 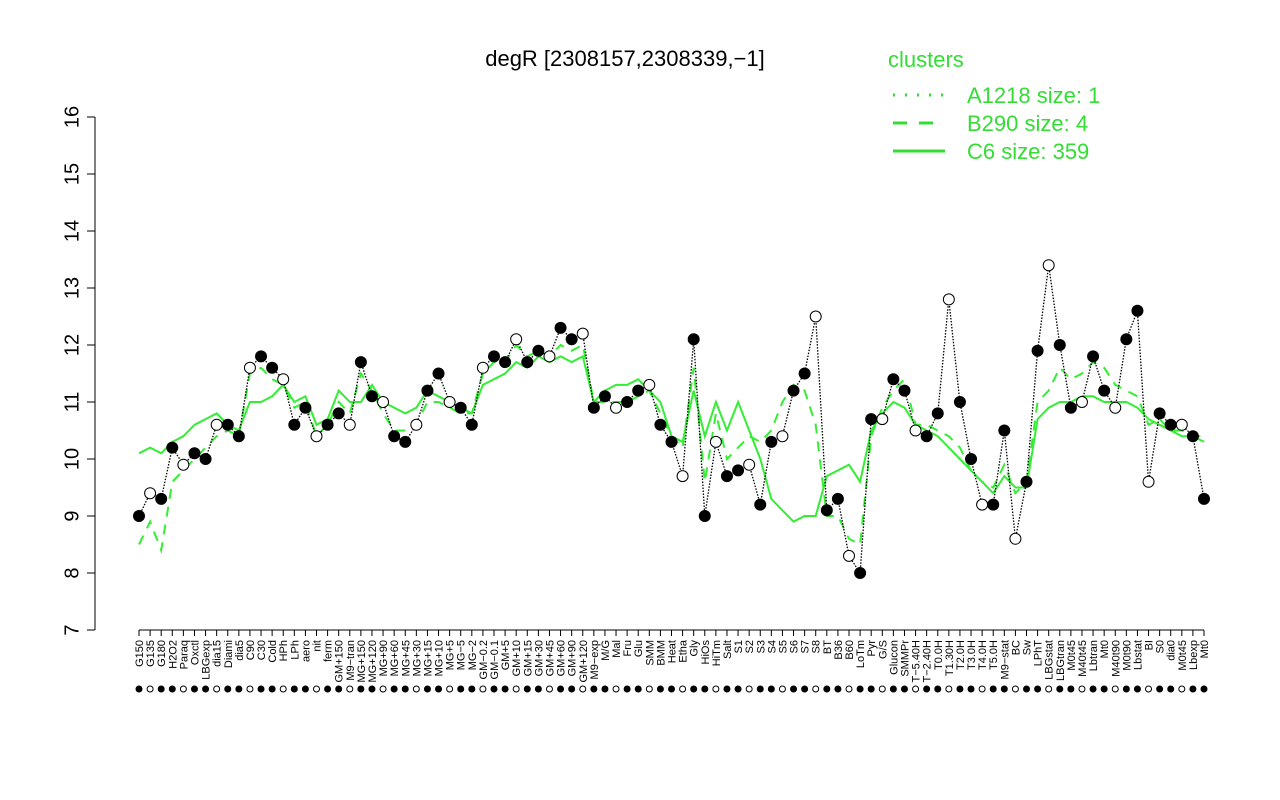 What do you see at coordinates (806, 646) in the screenshot?
I see `x-tick-label: S7` at bounding box center [806, 646].